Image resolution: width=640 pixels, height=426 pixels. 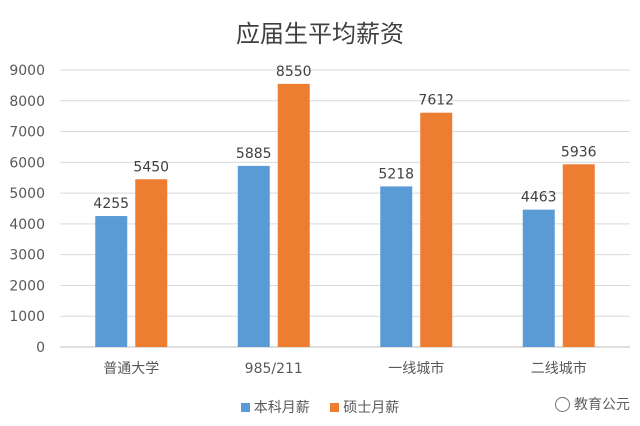 What do you see at coordinates (131, 369) in the screenshot?
I see `x-tick-label: 普通大学` at bounding box center [131, 369].